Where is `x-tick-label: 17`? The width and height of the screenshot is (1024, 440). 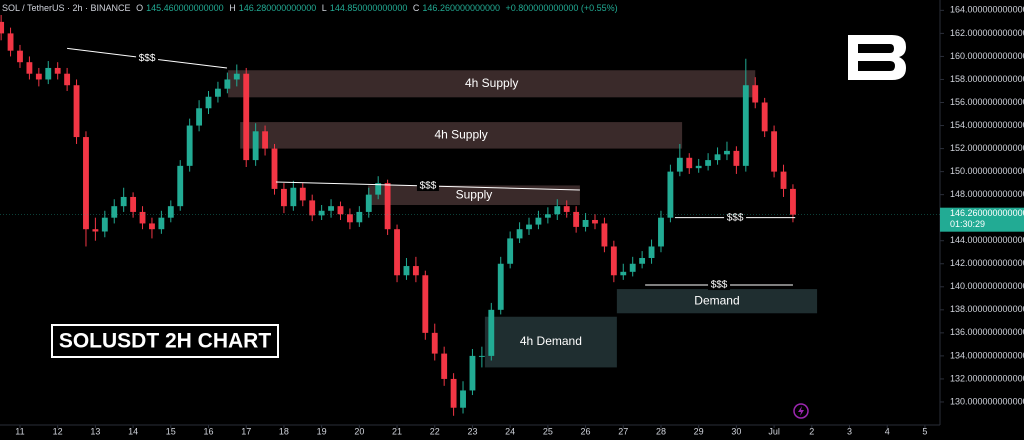
x-tick-label: 17 is located at coordinates (246, 431).